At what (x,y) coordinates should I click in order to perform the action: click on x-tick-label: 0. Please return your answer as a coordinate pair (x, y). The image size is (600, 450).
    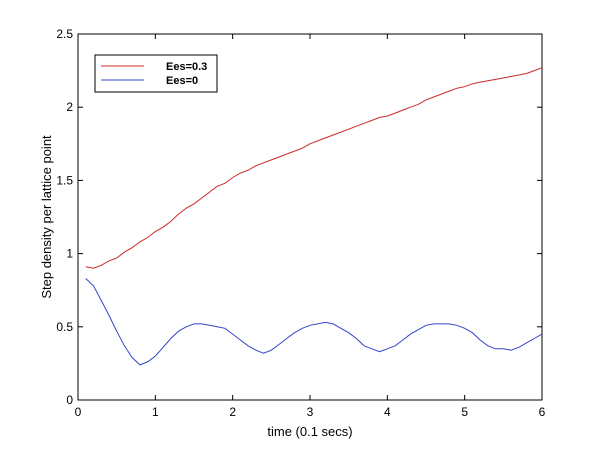
    Looking at the image, I should click on (78, 412).